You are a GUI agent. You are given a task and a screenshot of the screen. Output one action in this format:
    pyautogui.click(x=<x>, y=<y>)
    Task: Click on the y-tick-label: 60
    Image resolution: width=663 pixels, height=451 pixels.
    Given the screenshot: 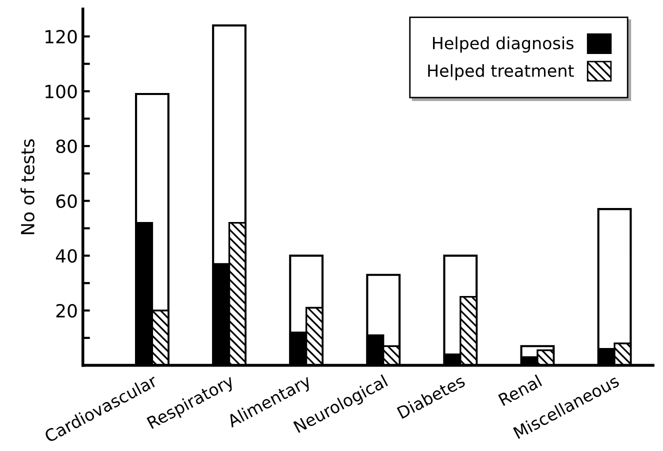 What is the action you would take?
    pyautogui.click(x=66, y=201)
    